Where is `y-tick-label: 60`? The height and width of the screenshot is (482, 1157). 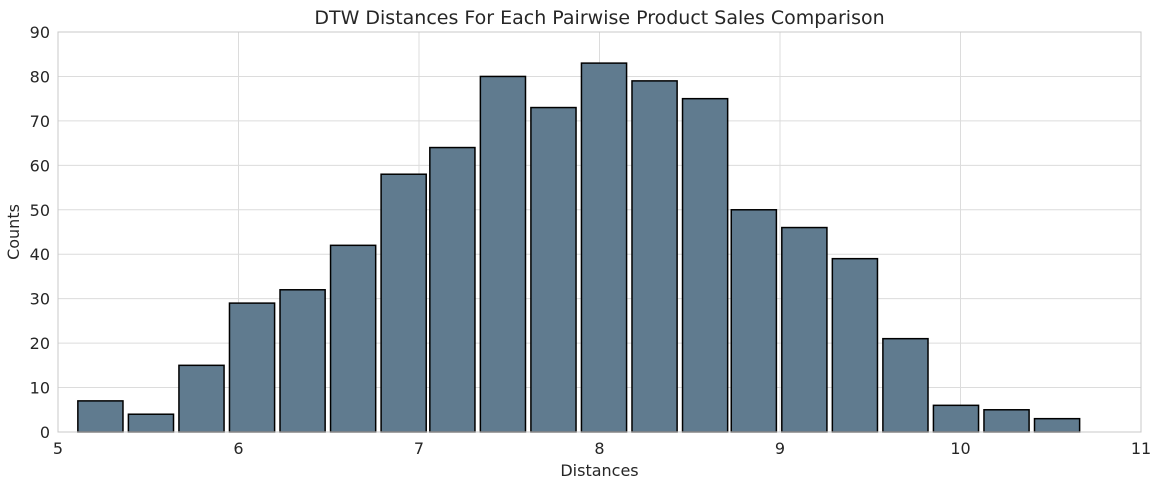 y-tick-label: 60 is located at coordinates (40, 165).